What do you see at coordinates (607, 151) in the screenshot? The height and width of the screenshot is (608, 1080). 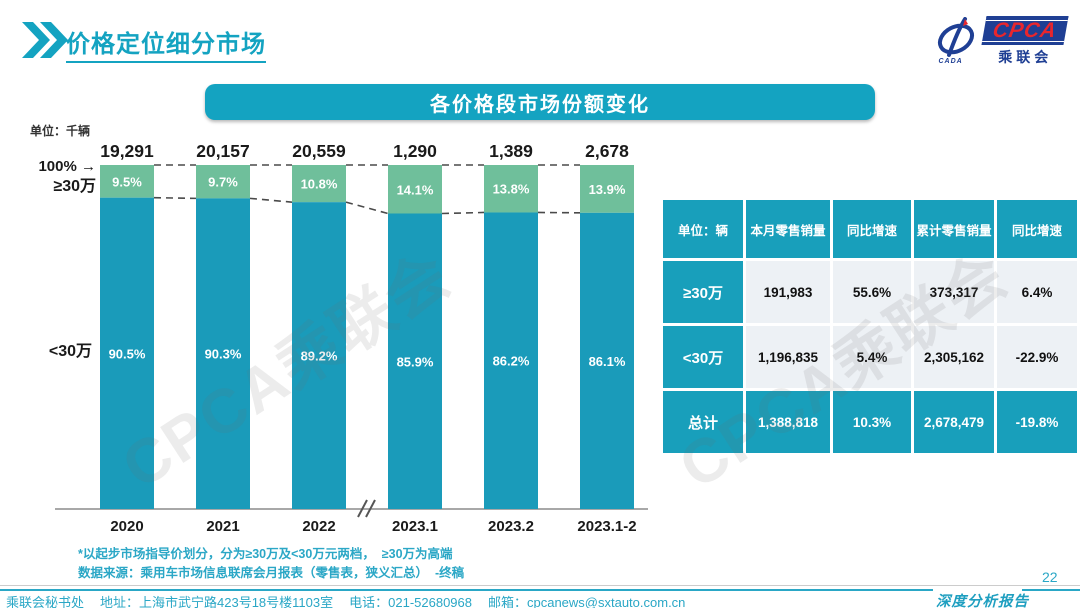 I see `bar-total-label: 2,678` at bounding box center [607, 151].